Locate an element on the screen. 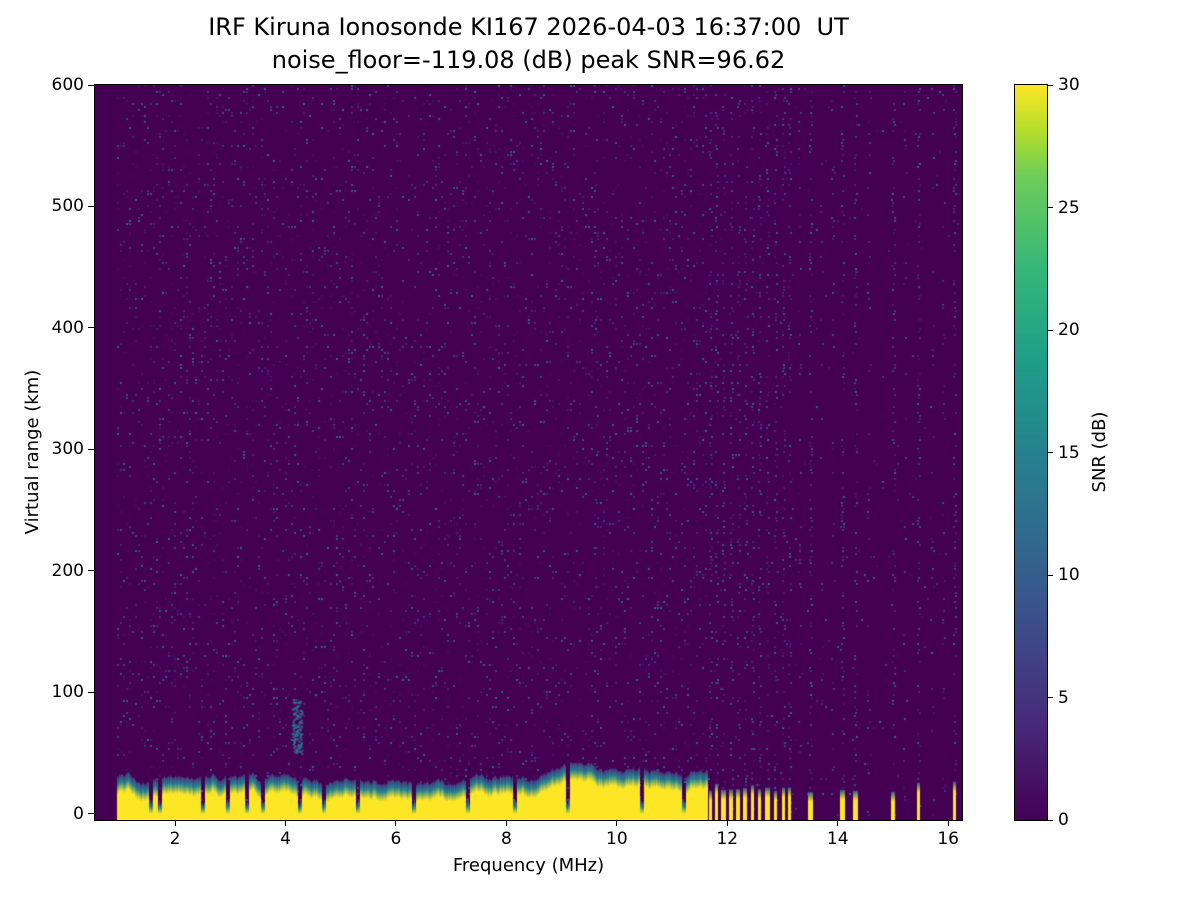 This screenshot has width=1200, height=900. colorbar-tick-label: 10 is located at coordinates (1069, 575).